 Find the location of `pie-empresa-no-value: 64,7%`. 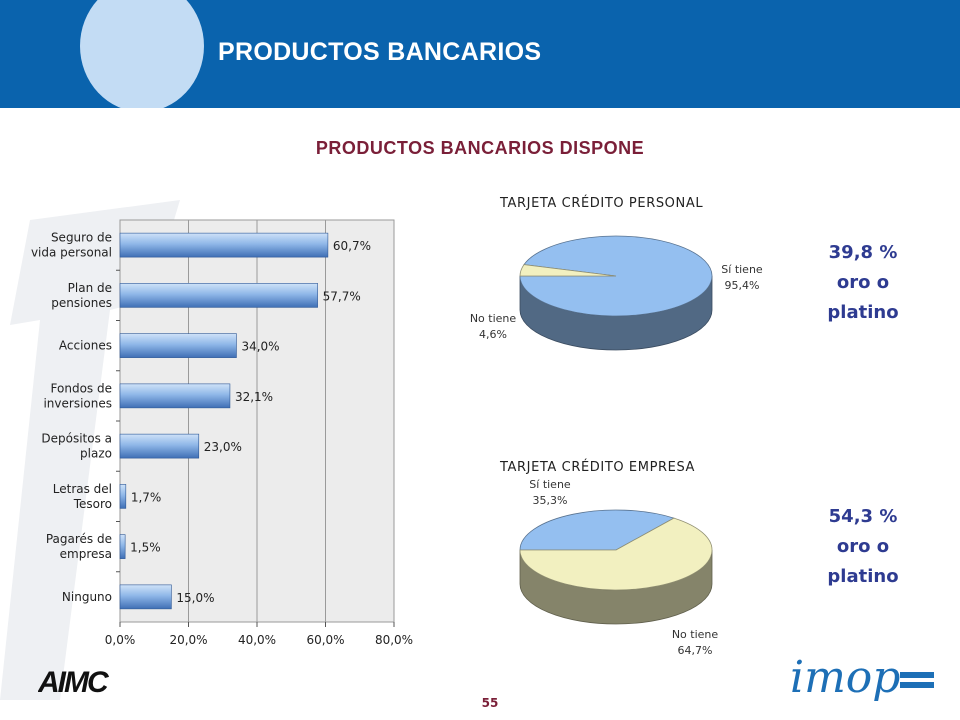

pie-empresa-no-value: 64,7% is located at coordinates (695, 650).